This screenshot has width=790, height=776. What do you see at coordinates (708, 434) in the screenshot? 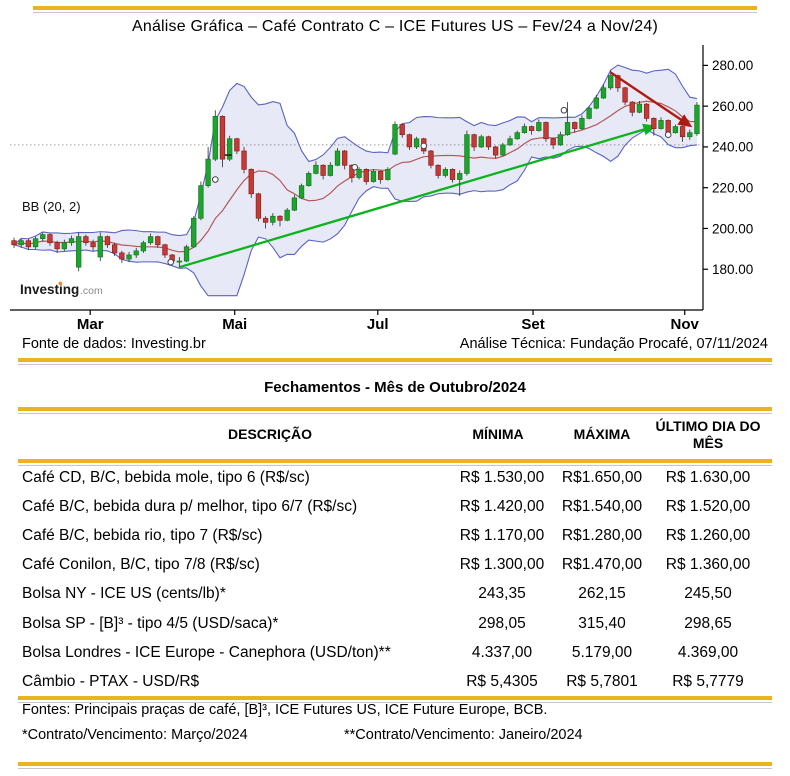
I see `column-header-last-day: ÚLTIMO DIA DO MÊS` at bounding box center [708, 434].